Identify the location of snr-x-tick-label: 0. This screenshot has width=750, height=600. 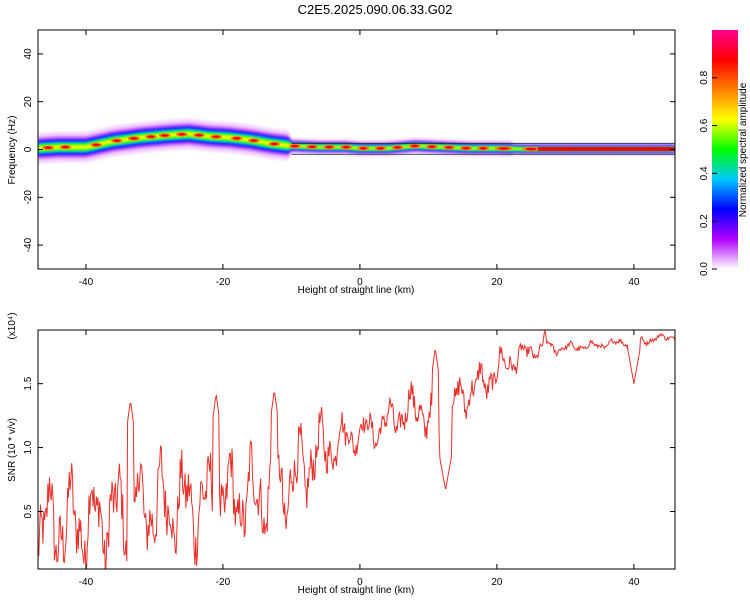
(360, 582).